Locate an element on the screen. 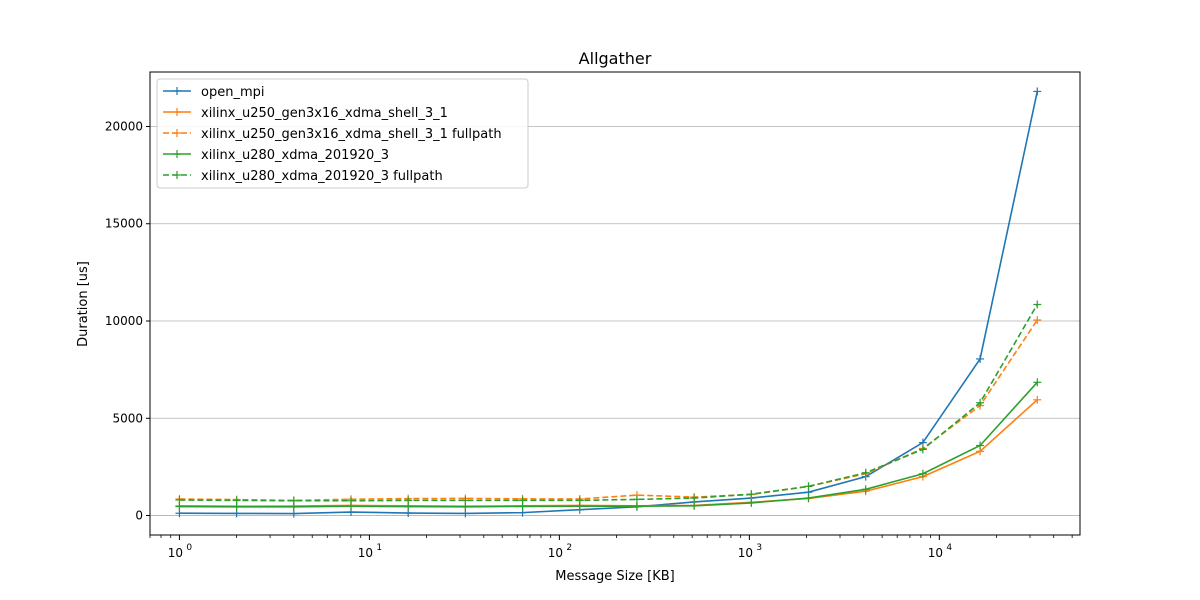 This screenshot has width=1200, height=600. legend-box is located at coordinates (342, 133).